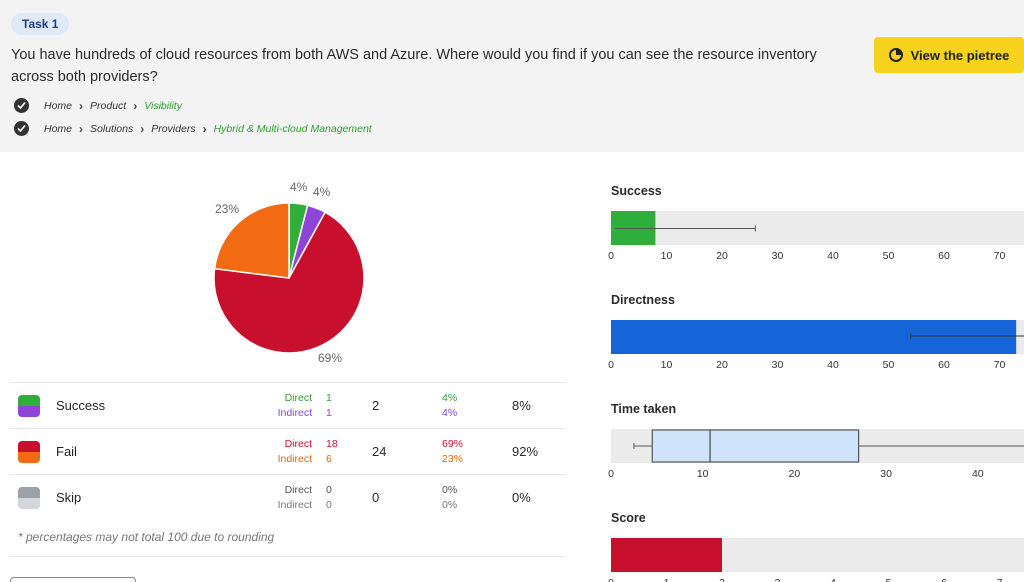 The height and width of the screenshot is (582, 1024). I want to click on indirect-percent: 0%, so click(450, 504).